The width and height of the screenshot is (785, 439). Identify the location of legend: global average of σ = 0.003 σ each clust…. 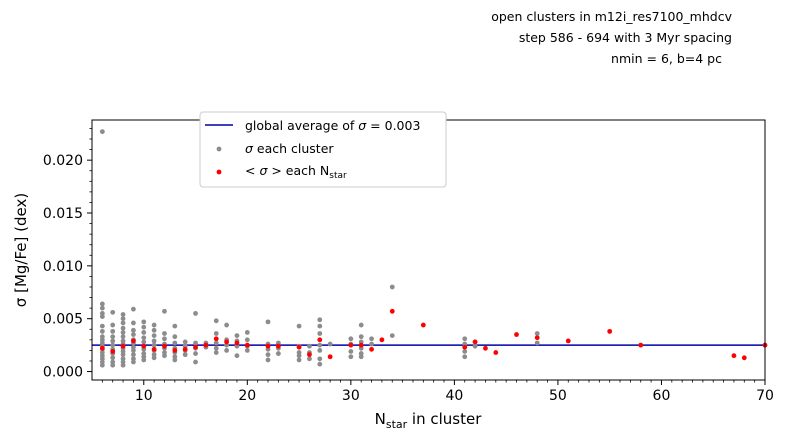
(323, 149).